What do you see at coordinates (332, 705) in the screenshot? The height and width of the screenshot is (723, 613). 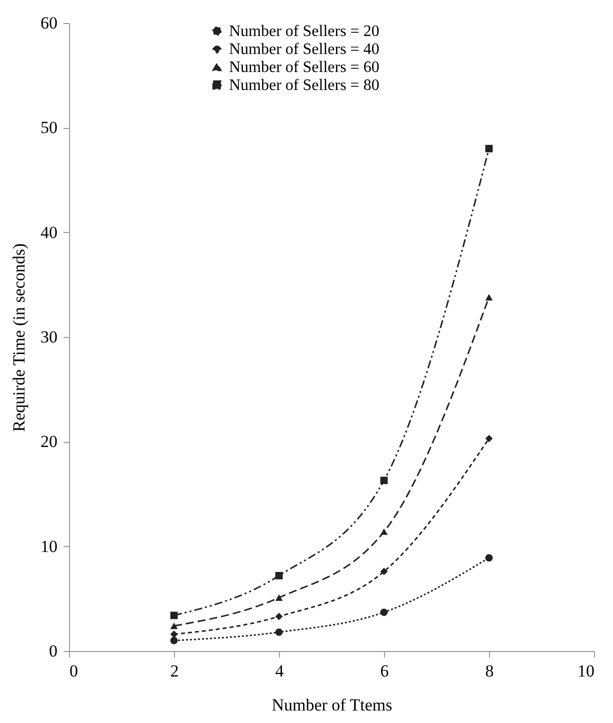 I see `x-axis-title: Number of Ttems` at bounding box center [332, 705].